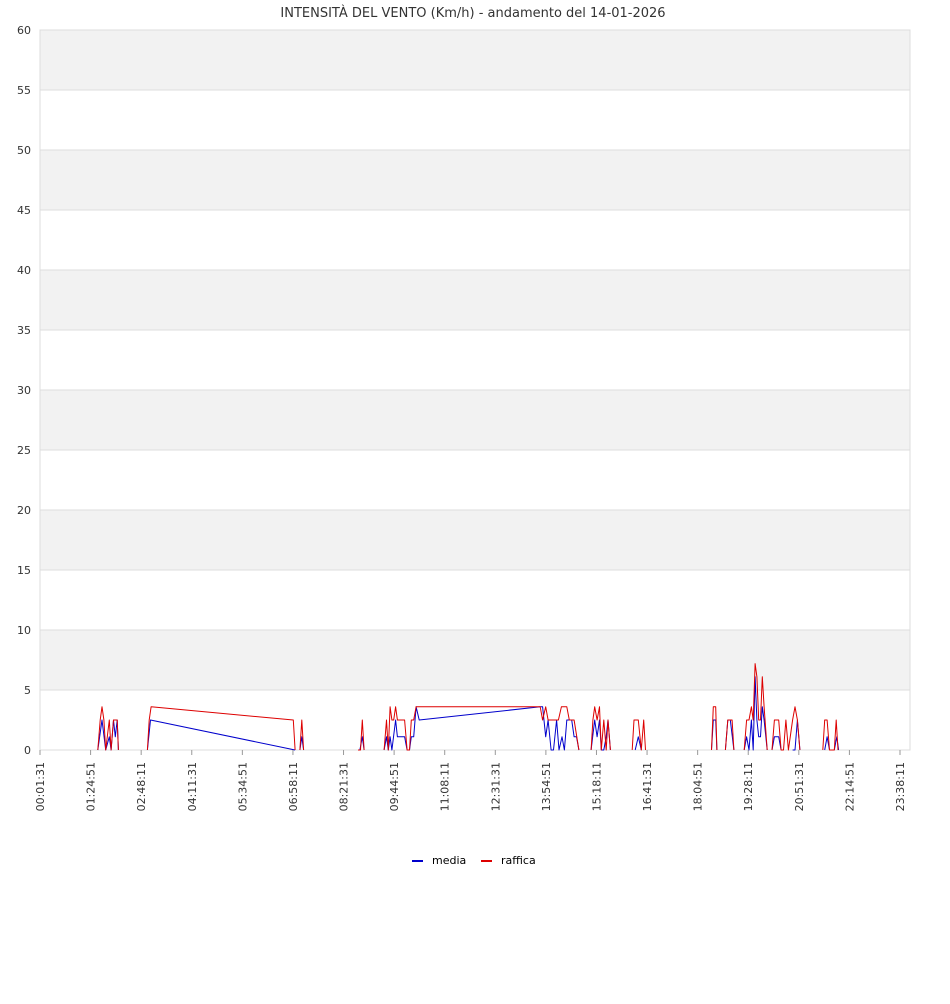  Describe the element at coordinates (24, 330) in the screenshot. I see `y-tick-label: 35` at that location.